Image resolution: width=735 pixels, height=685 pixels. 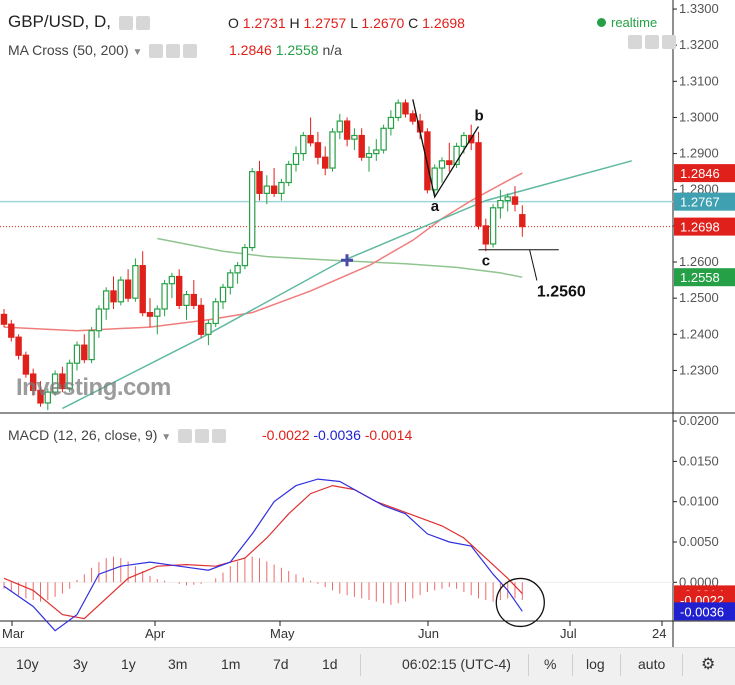 I want to click on y-tick-label: 1.3200, so click(x=699, y=44).